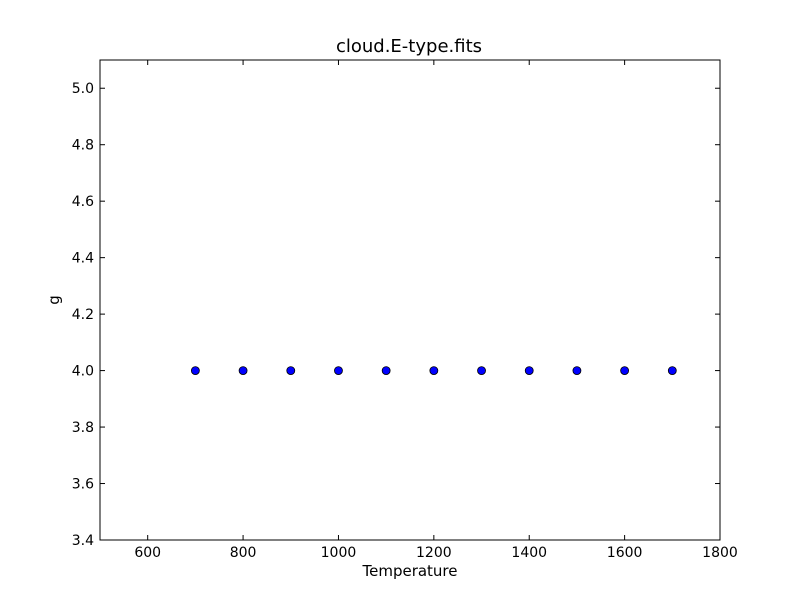 The width and height of the screenshot is (800, 600). I want to click on y-tick-label: 4.0, so click(83, 372).